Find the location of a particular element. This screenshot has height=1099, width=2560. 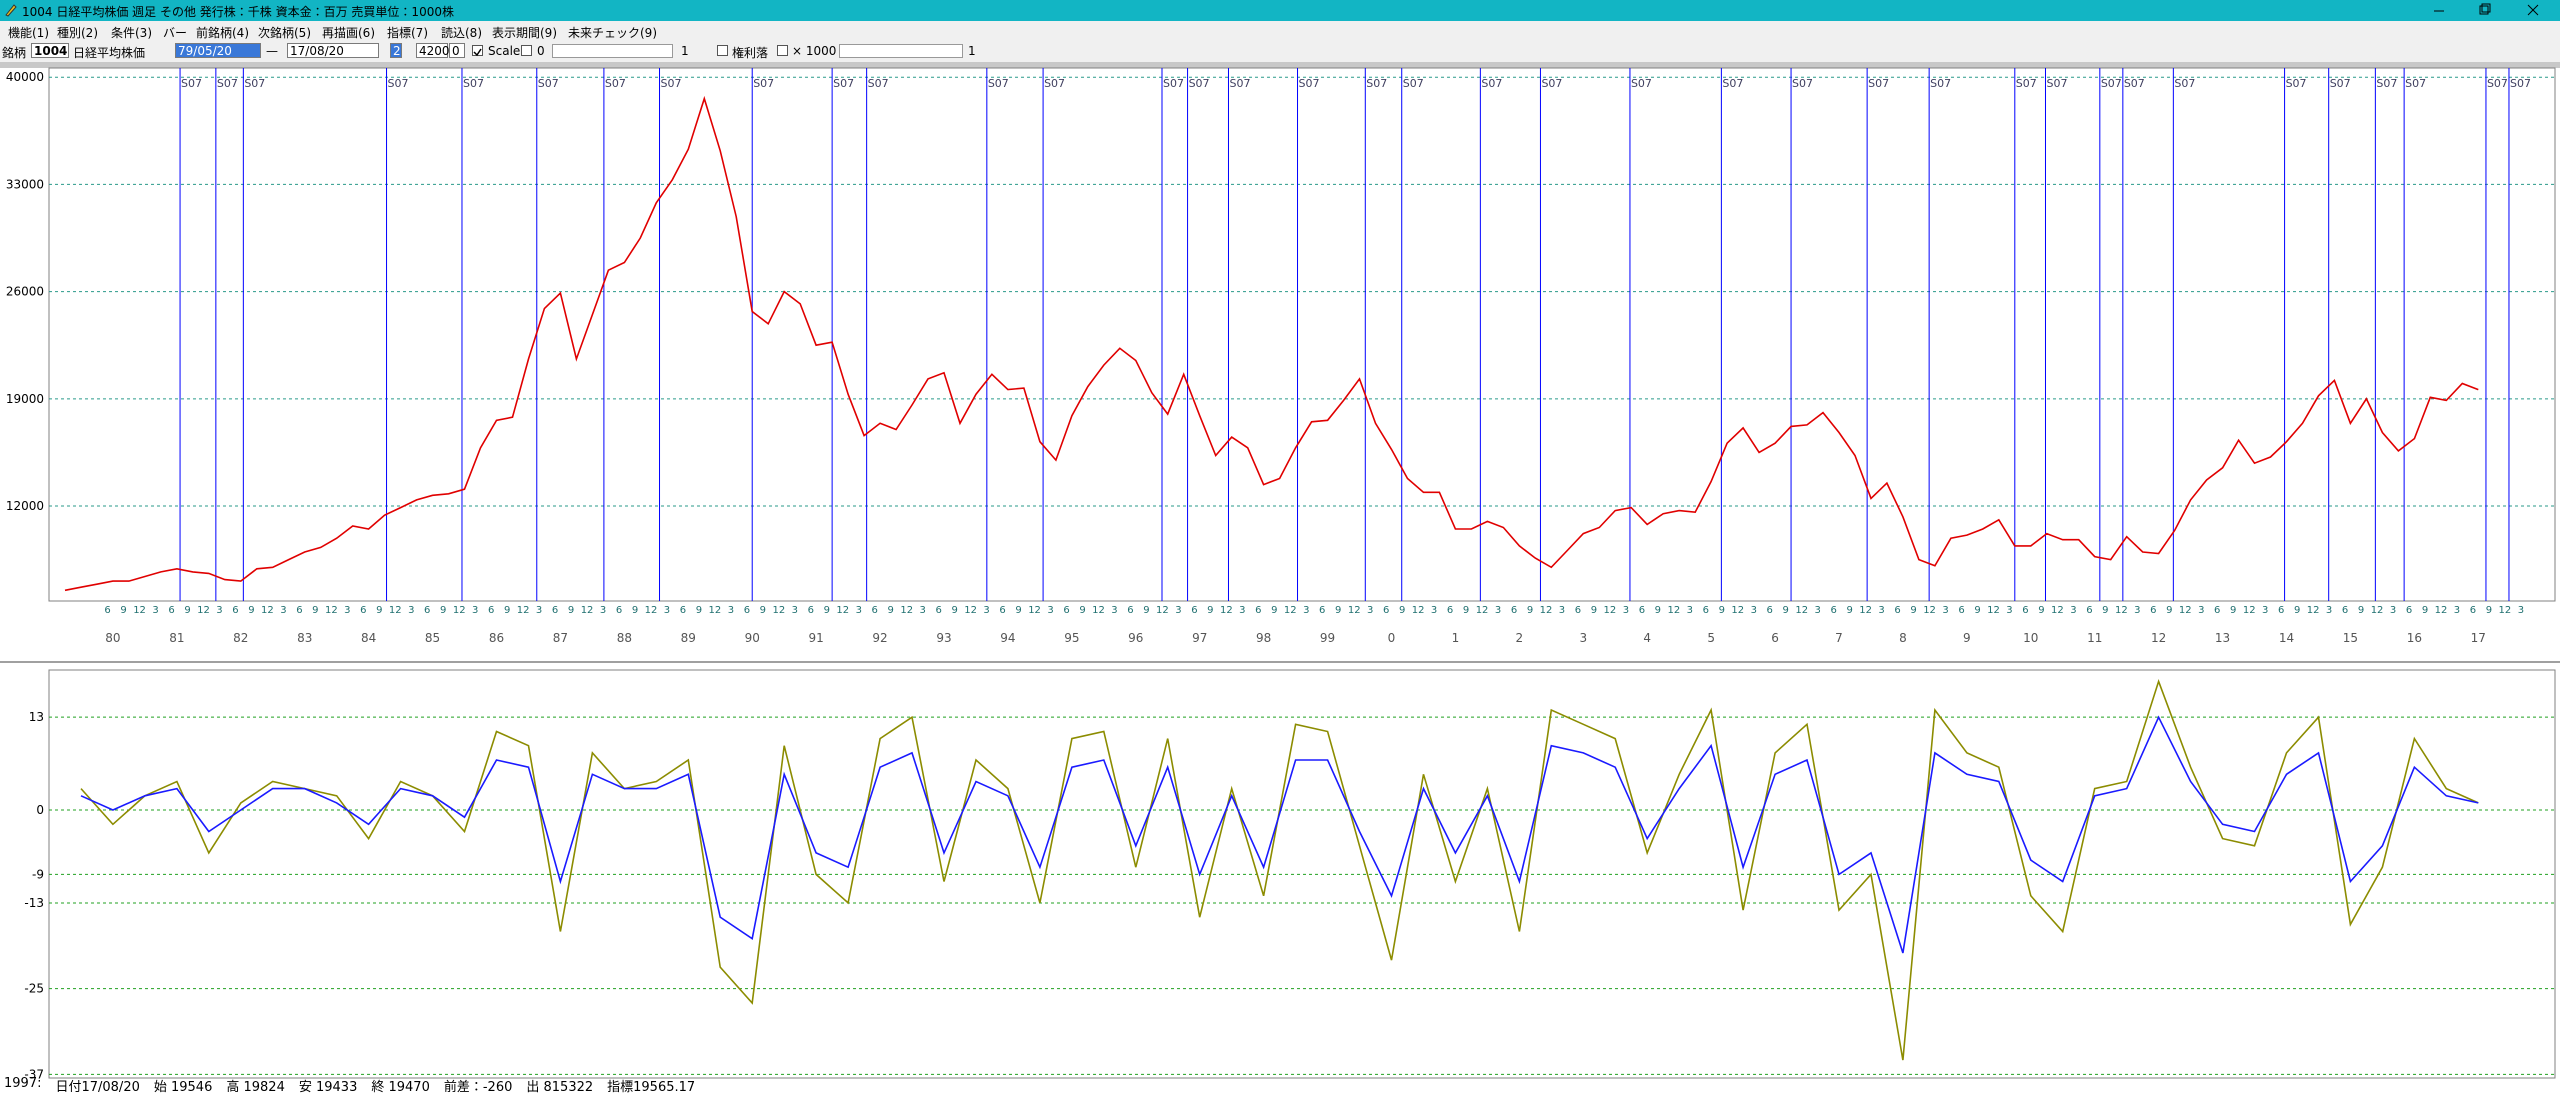

y-tick-label: 13 is located at coordinates (36, 717).